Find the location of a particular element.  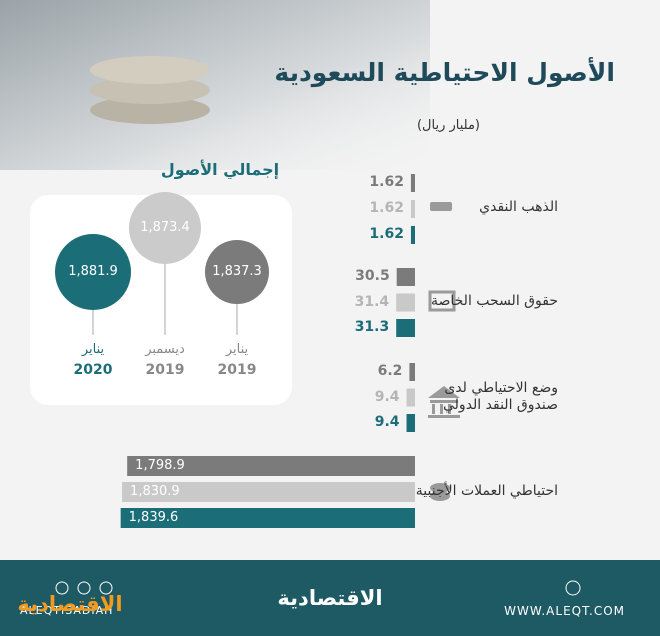

category-label: وضع الاحتياطي لدى صندوق النقد الدولي is located at coordinates (500, 396).